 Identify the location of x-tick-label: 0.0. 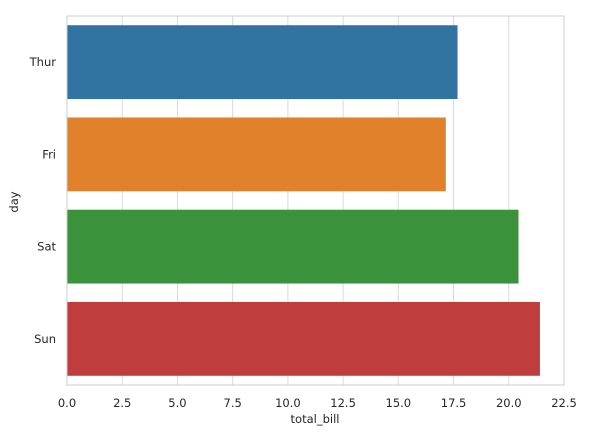
(67, 403).